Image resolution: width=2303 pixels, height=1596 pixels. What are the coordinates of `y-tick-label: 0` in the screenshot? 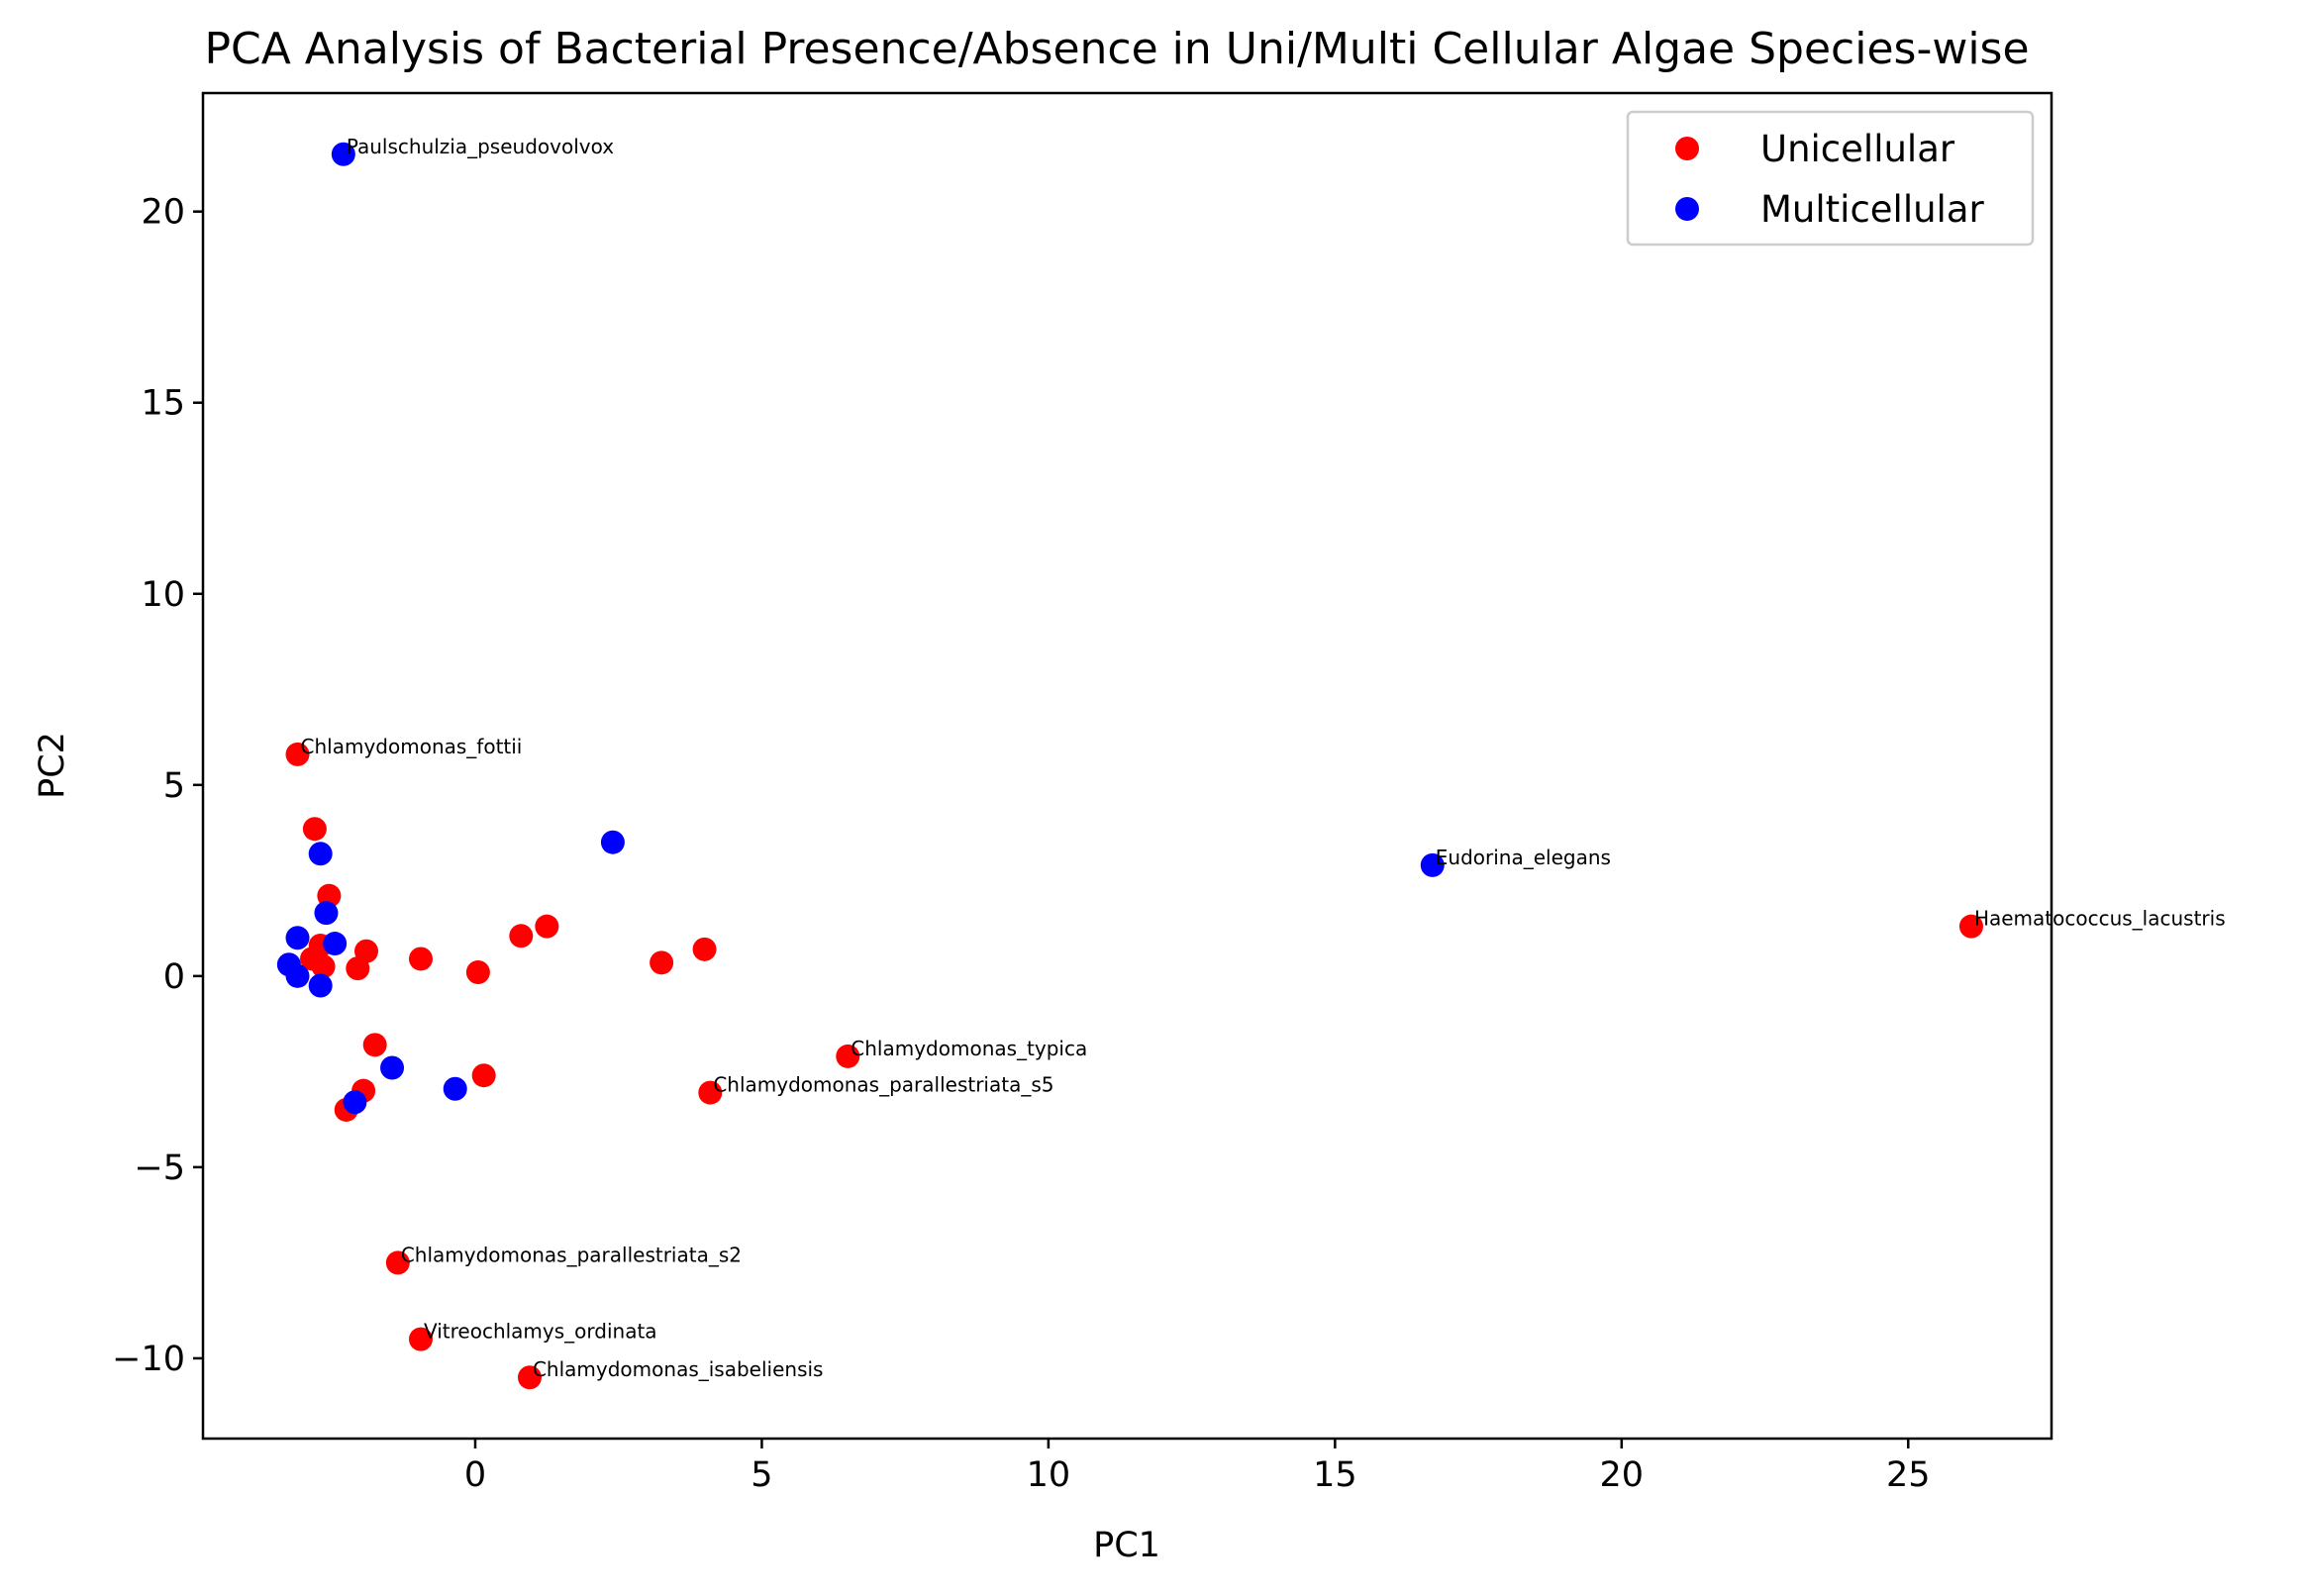 It's located at (174, 977).